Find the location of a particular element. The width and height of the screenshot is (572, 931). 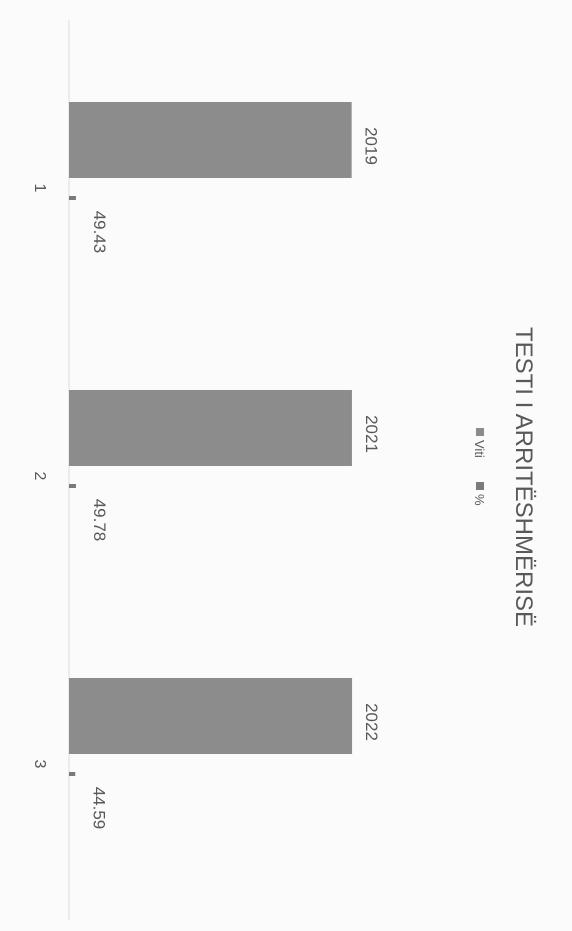

legend-label-2: % is located at coordinates (479, 500).